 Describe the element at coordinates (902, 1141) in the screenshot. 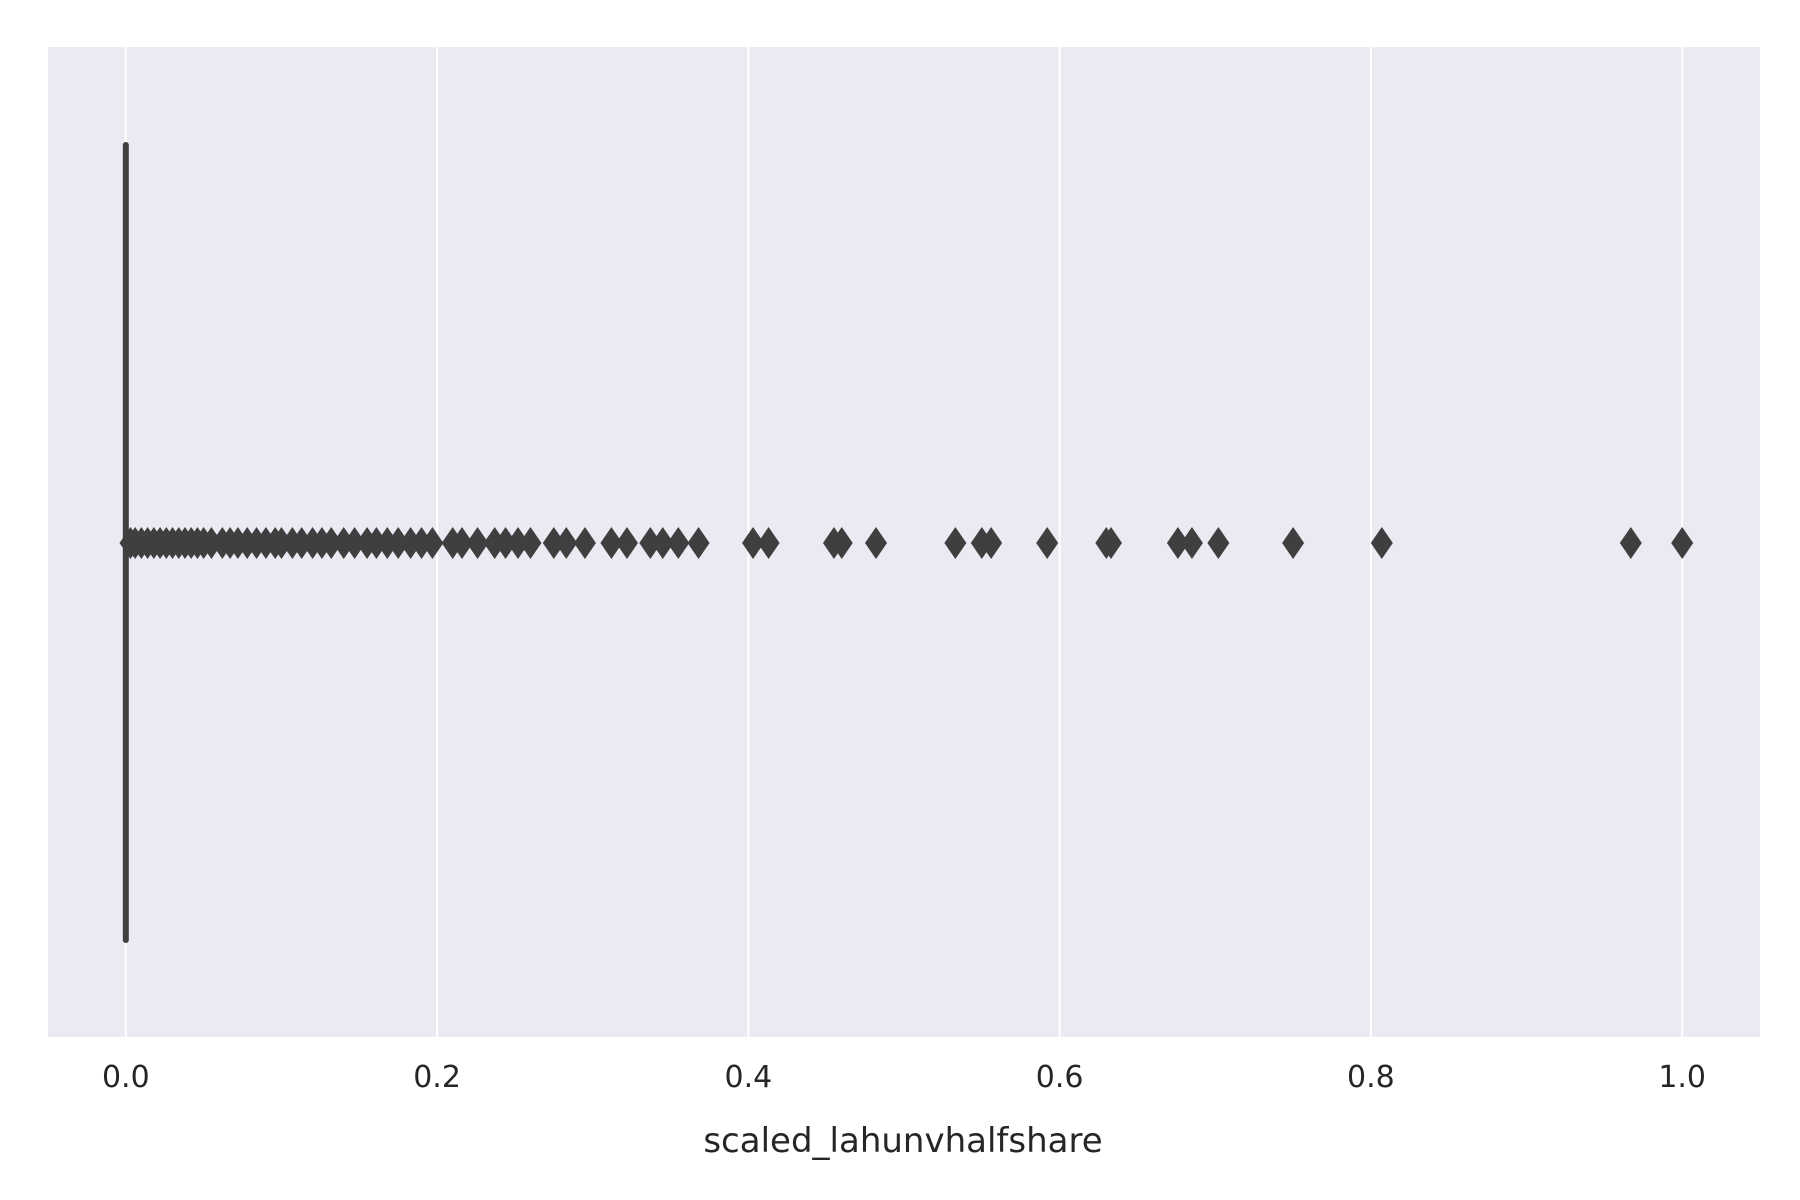

I see `x-axis-label: scaled_lahunvhalfshare` at that location.